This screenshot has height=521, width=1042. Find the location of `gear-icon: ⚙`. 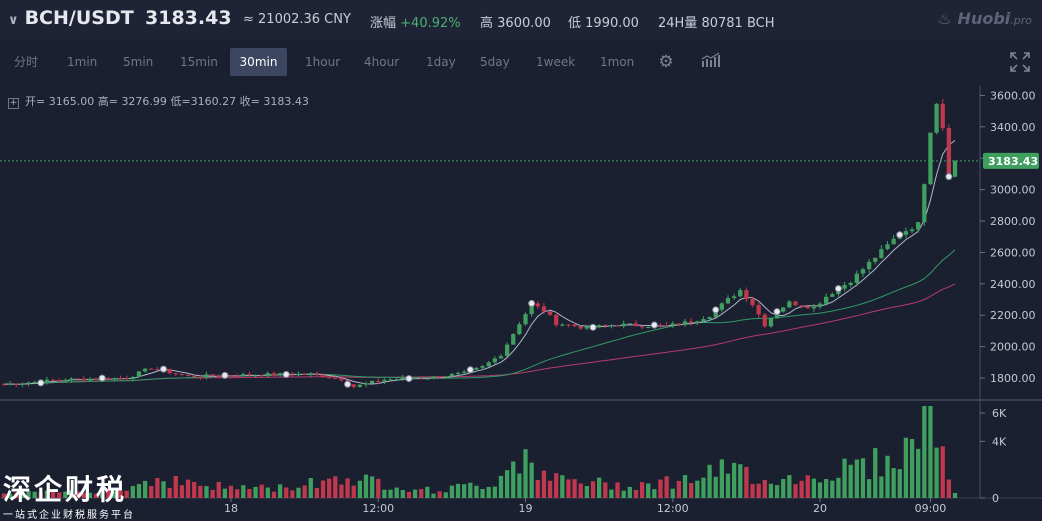

gear-icon: ⚙ is located at coordinates (666, 62).